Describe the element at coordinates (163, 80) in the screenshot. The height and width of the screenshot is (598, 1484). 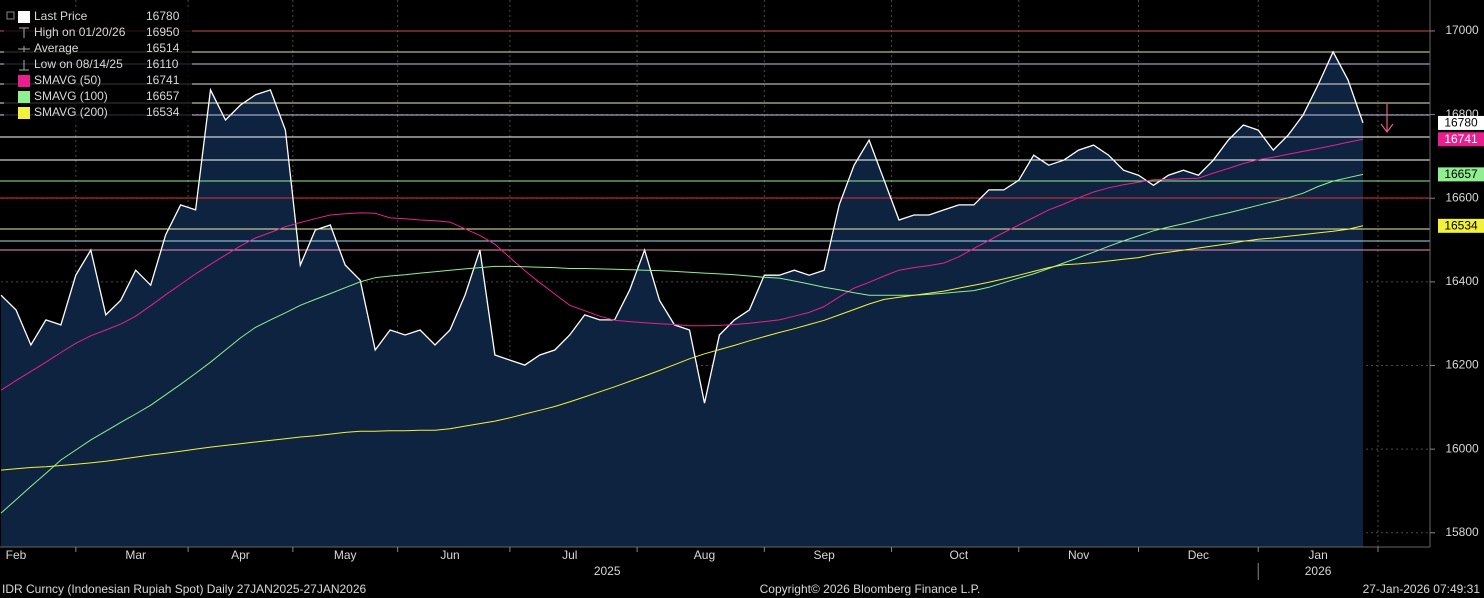
I see `legend-value: 16741` at that location.